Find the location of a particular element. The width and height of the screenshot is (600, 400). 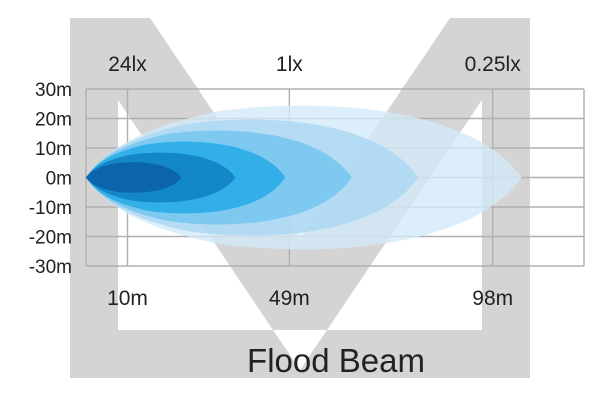

lux-label: 0.25lx is located at coordinates (493, 64).